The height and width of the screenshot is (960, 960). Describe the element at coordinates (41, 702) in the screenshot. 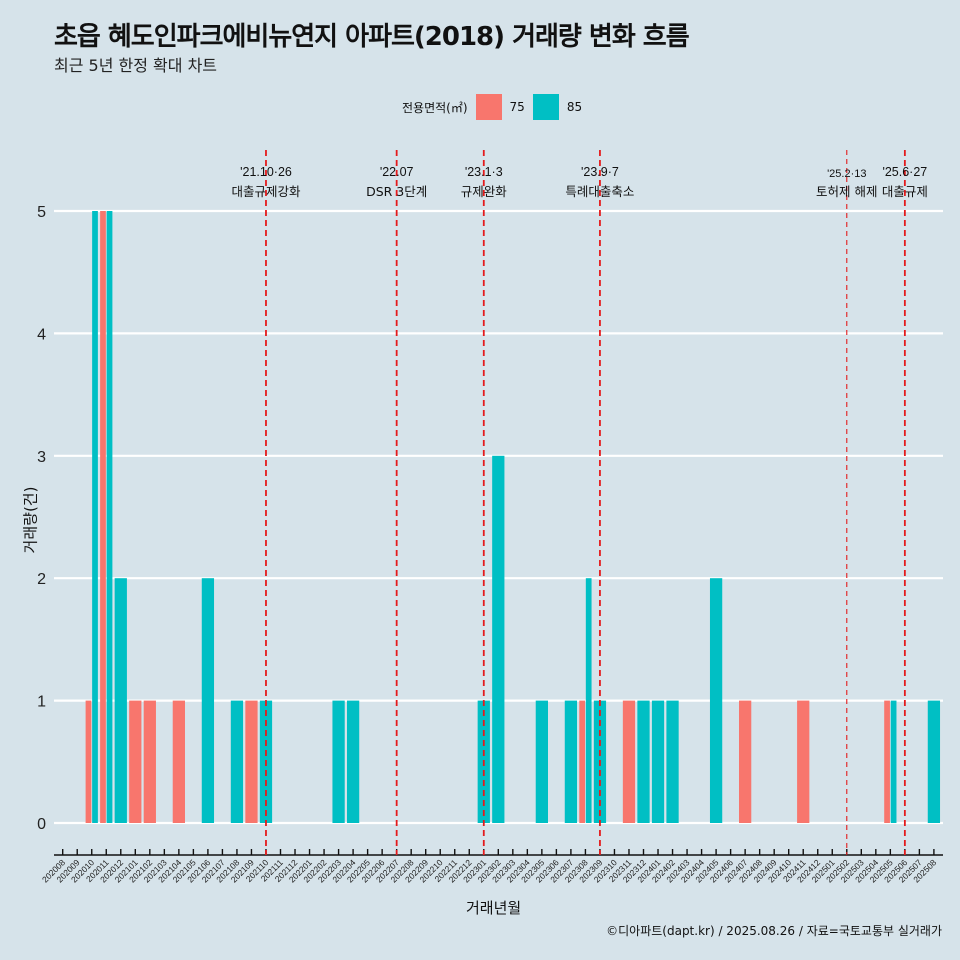

I see `y-tick-label: 1` at that location.